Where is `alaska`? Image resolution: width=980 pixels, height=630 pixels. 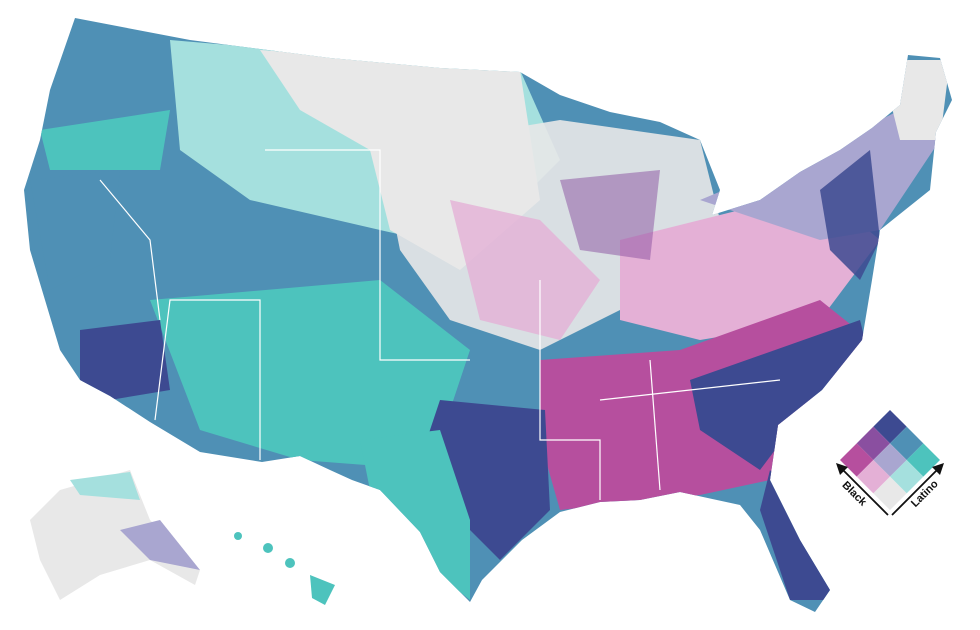 alaska is located at coordinates (115, 535).